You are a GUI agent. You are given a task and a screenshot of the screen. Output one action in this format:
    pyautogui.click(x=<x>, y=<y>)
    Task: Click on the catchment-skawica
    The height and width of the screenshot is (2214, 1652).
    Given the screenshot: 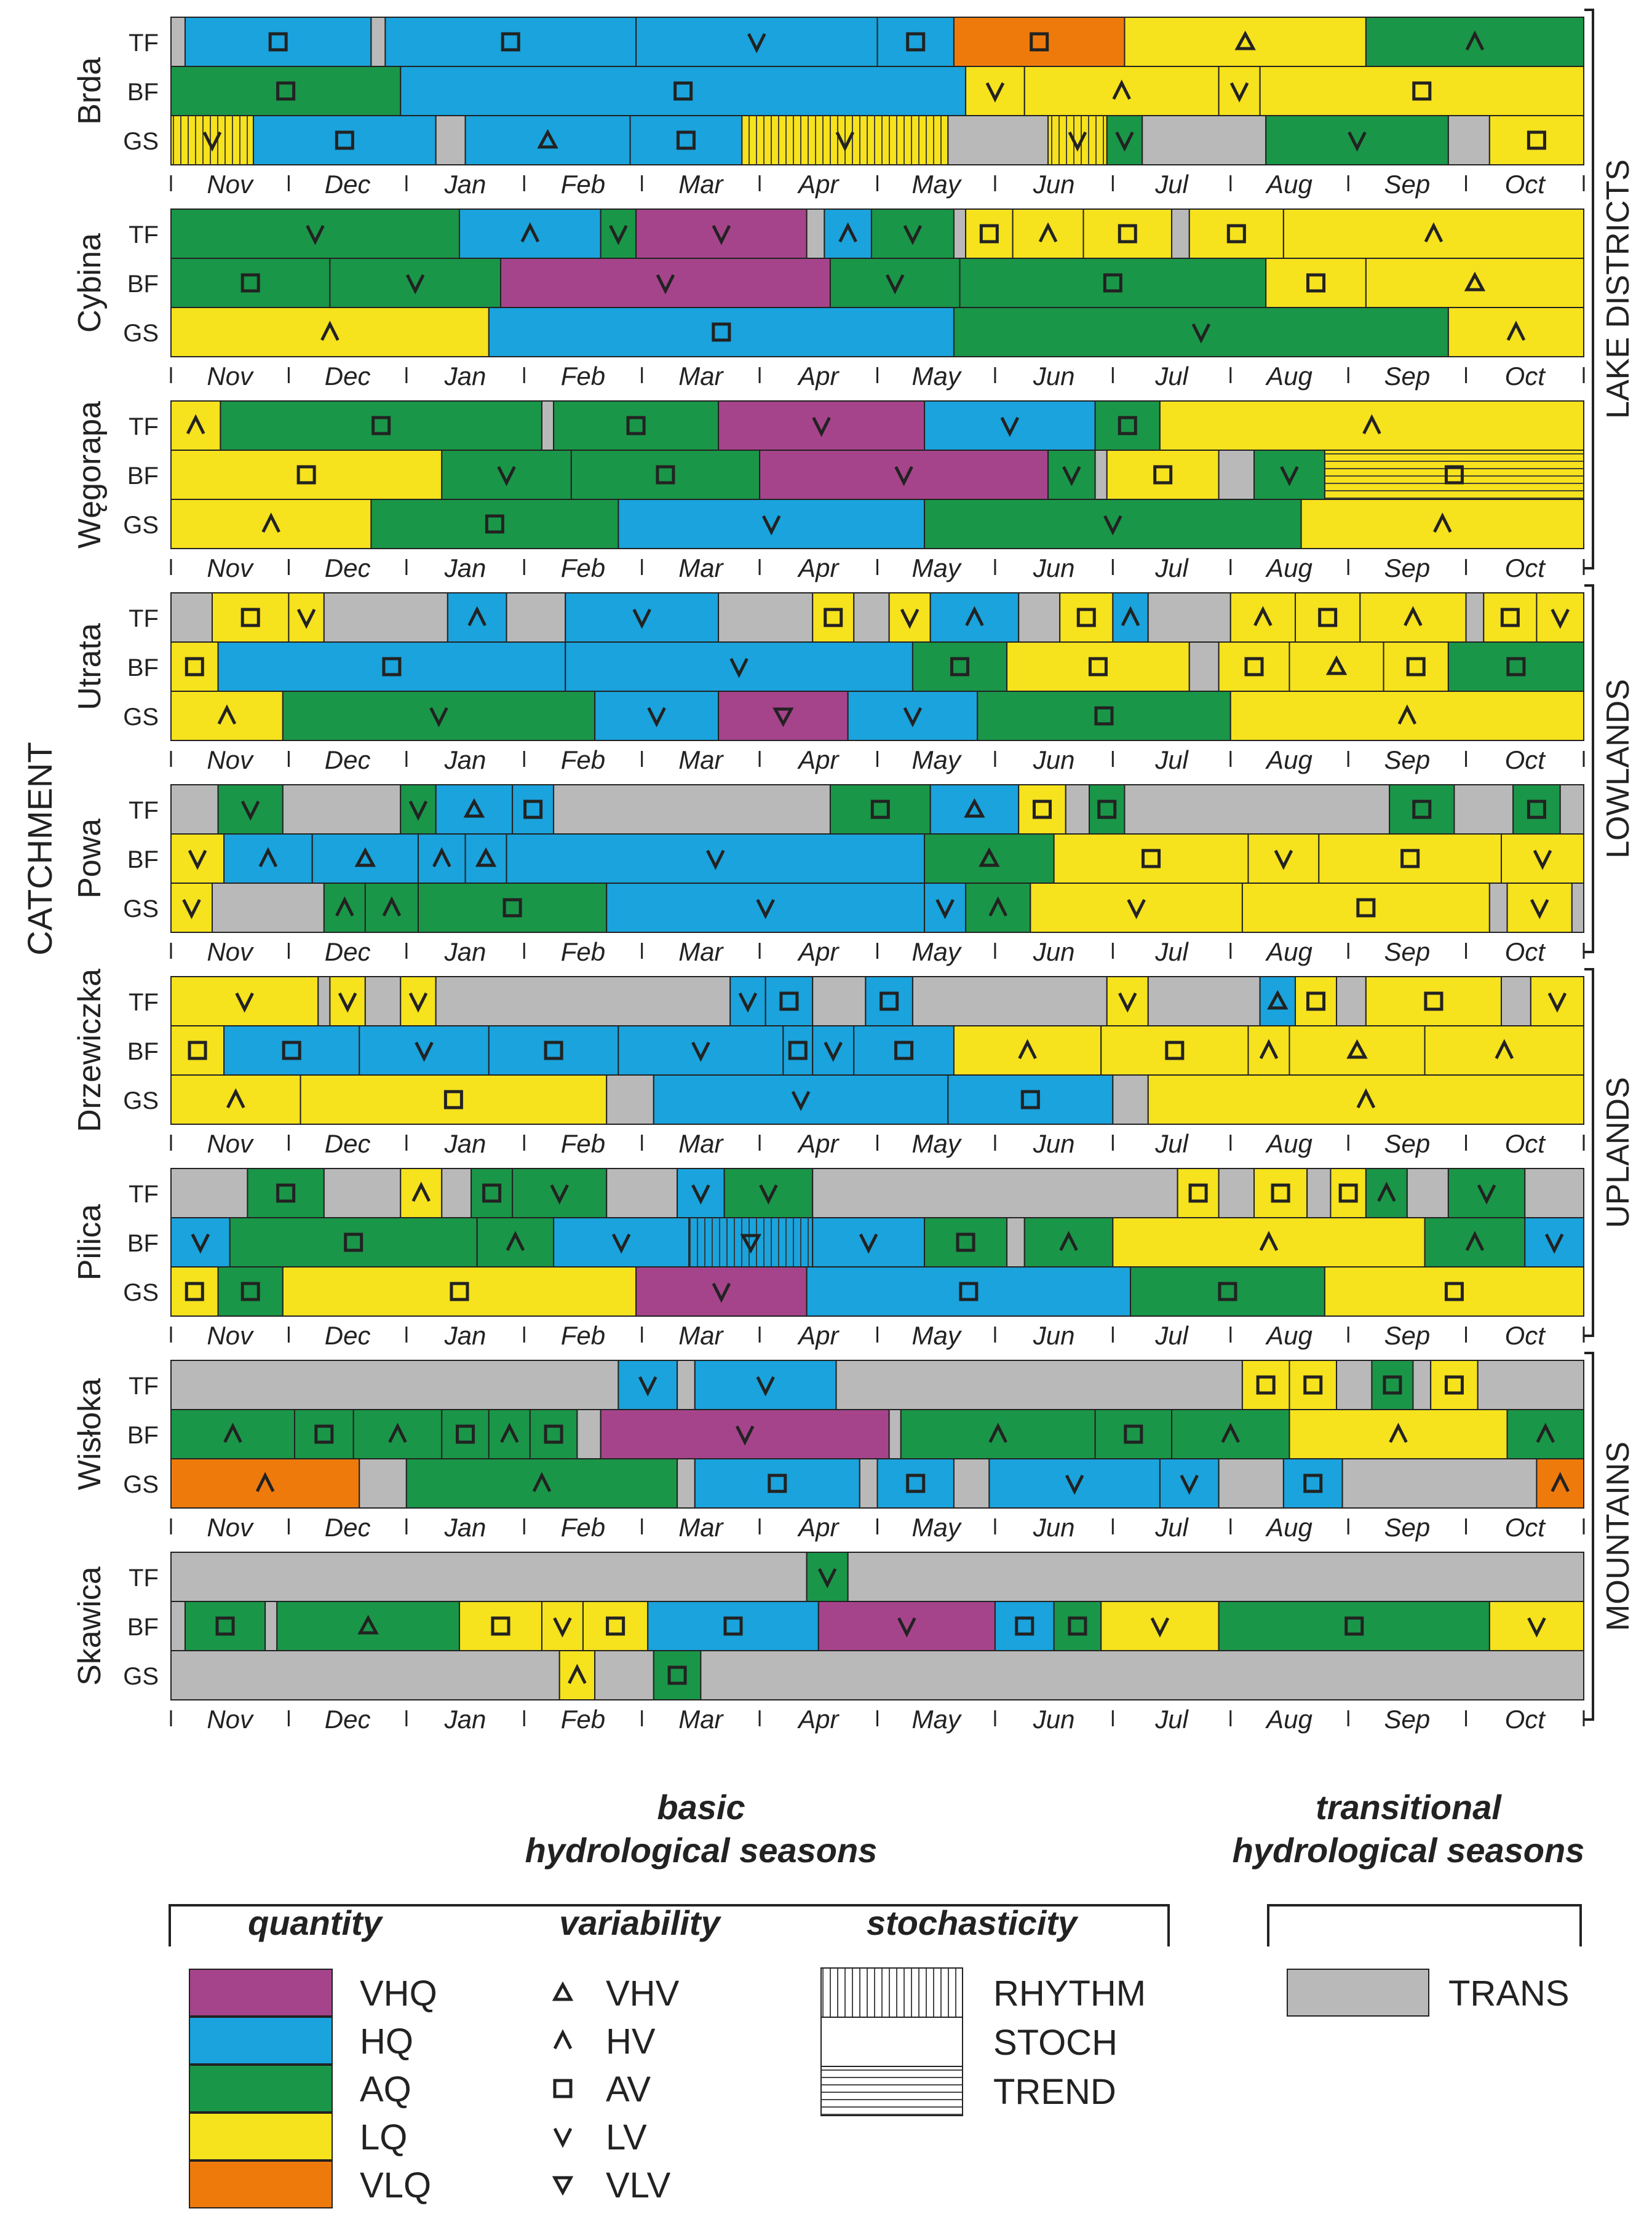 What is the action you would take?
    pyautogui.click(x=877, y=1626)
    